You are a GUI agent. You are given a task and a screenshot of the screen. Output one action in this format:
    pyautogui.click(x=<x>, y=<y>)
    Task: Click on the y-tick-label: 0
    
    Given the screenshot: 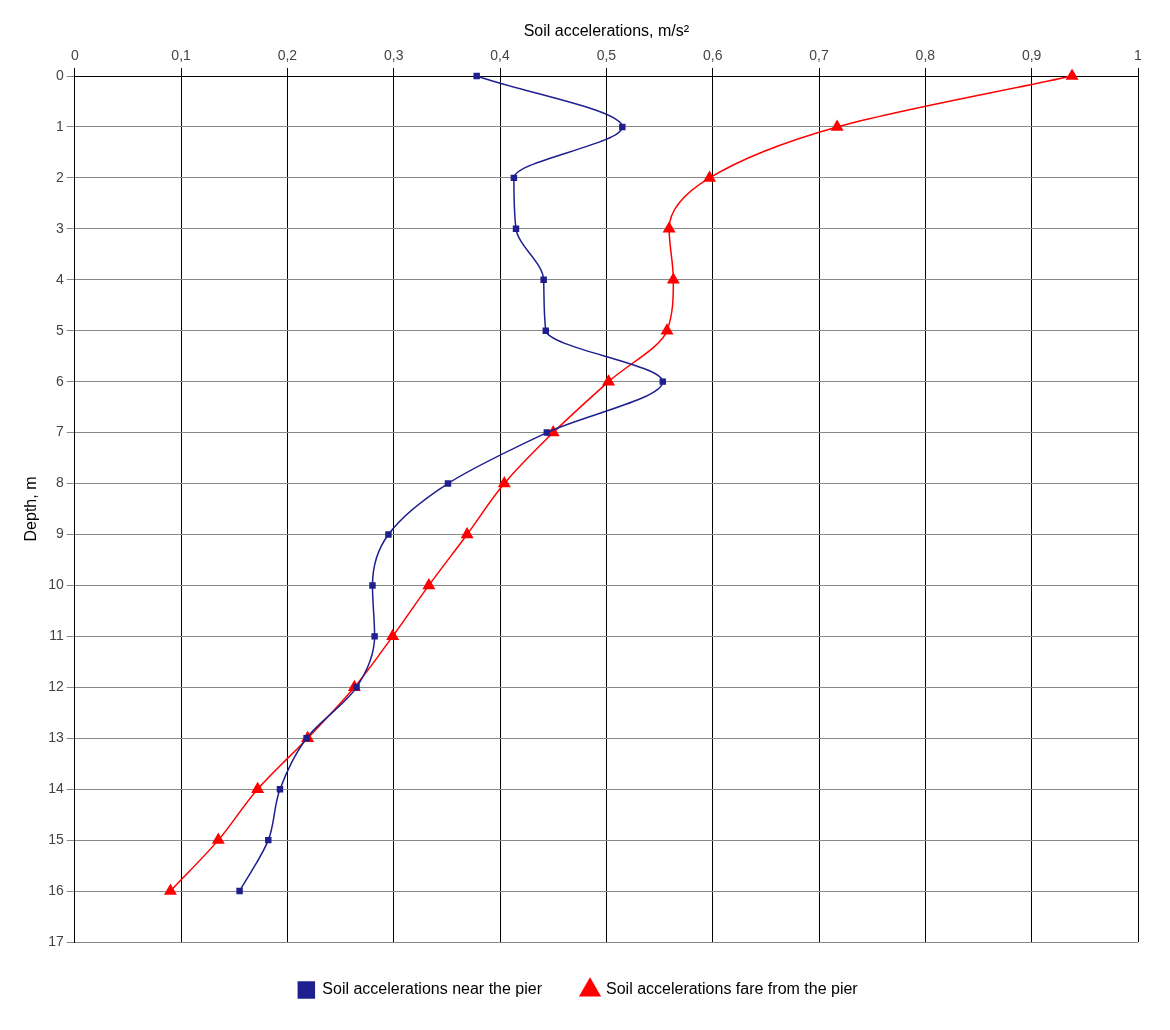 What is the action you would take?
    pyautogui.click(x=59, y=74)
    